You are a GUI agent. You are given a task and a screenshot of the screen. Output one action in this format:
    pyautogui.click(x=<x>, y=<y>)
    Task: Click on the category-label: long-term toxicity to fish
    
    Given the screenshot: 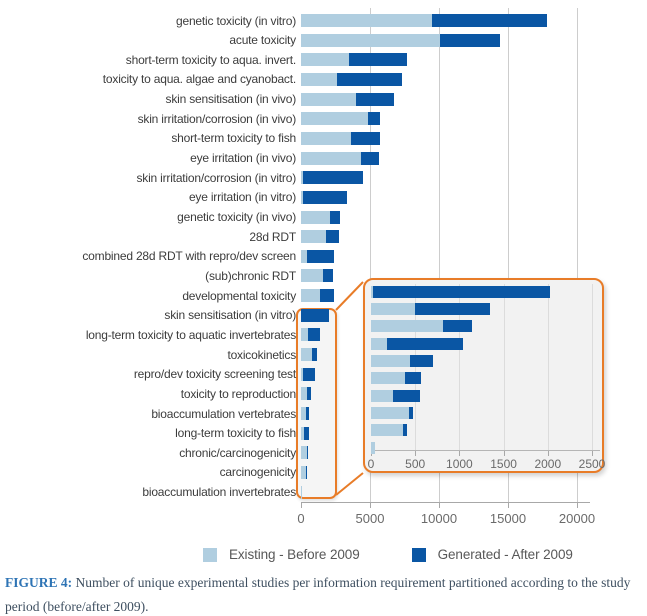 What is the action you would take?
    pyautogui.click(x=235, y=433)
    